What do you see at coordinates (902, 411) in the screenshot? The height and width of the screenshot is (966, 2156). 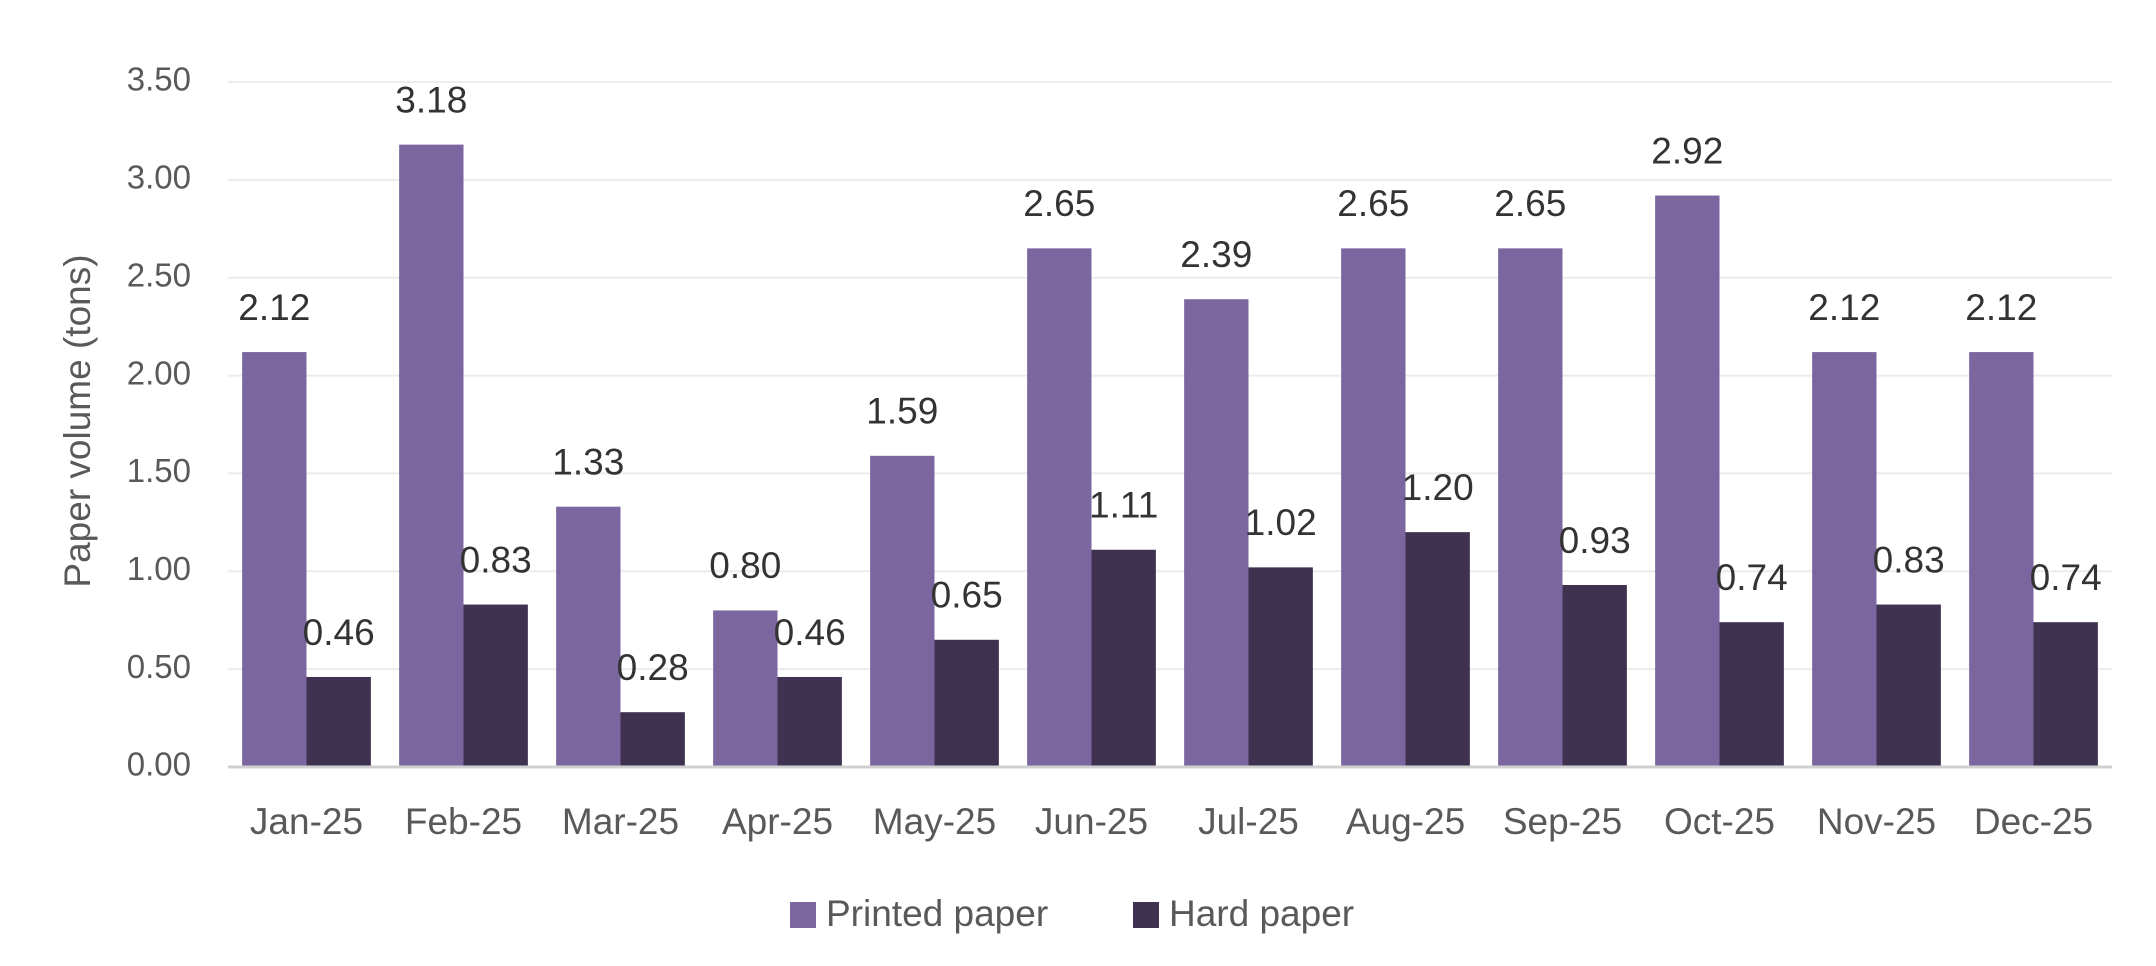 I see `value-label: 1.59` at bounding box center [902, 411].